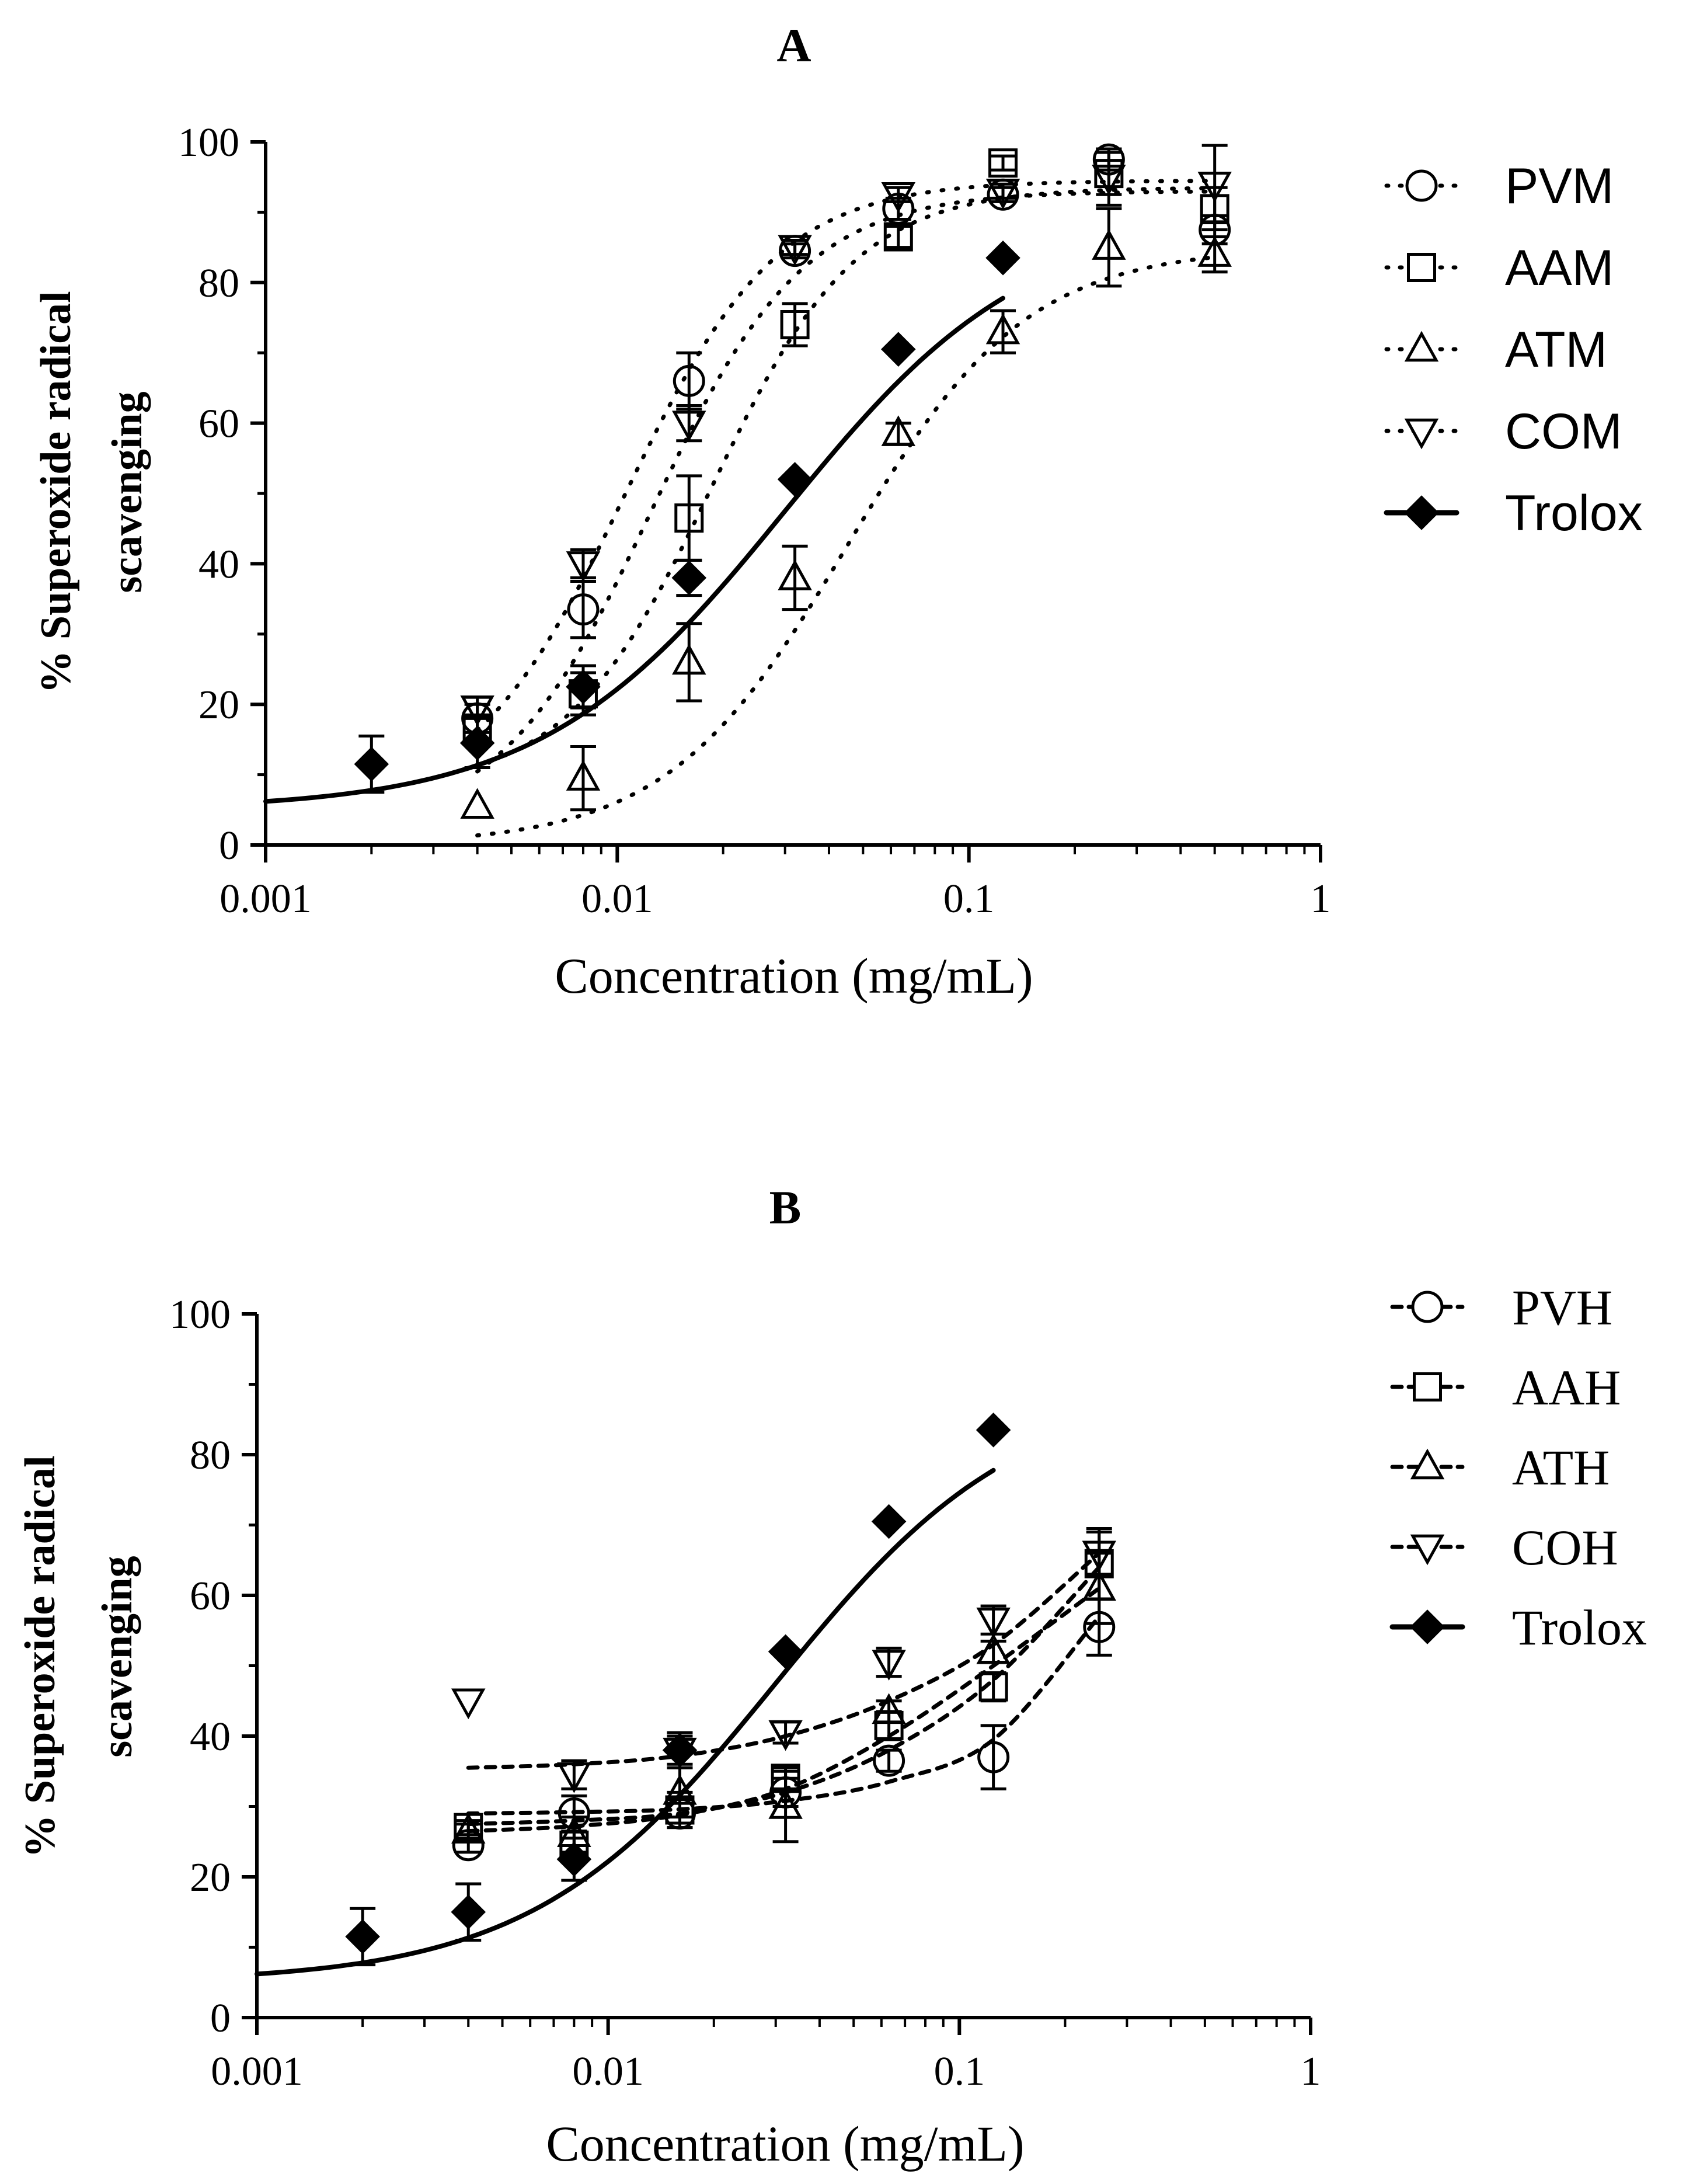 The image size is (1686, 2184). What do you see at coordinates (1428, 1464) in the screenshot?
I see `legend-marker-ath` at bounding box center [1428, 1464].